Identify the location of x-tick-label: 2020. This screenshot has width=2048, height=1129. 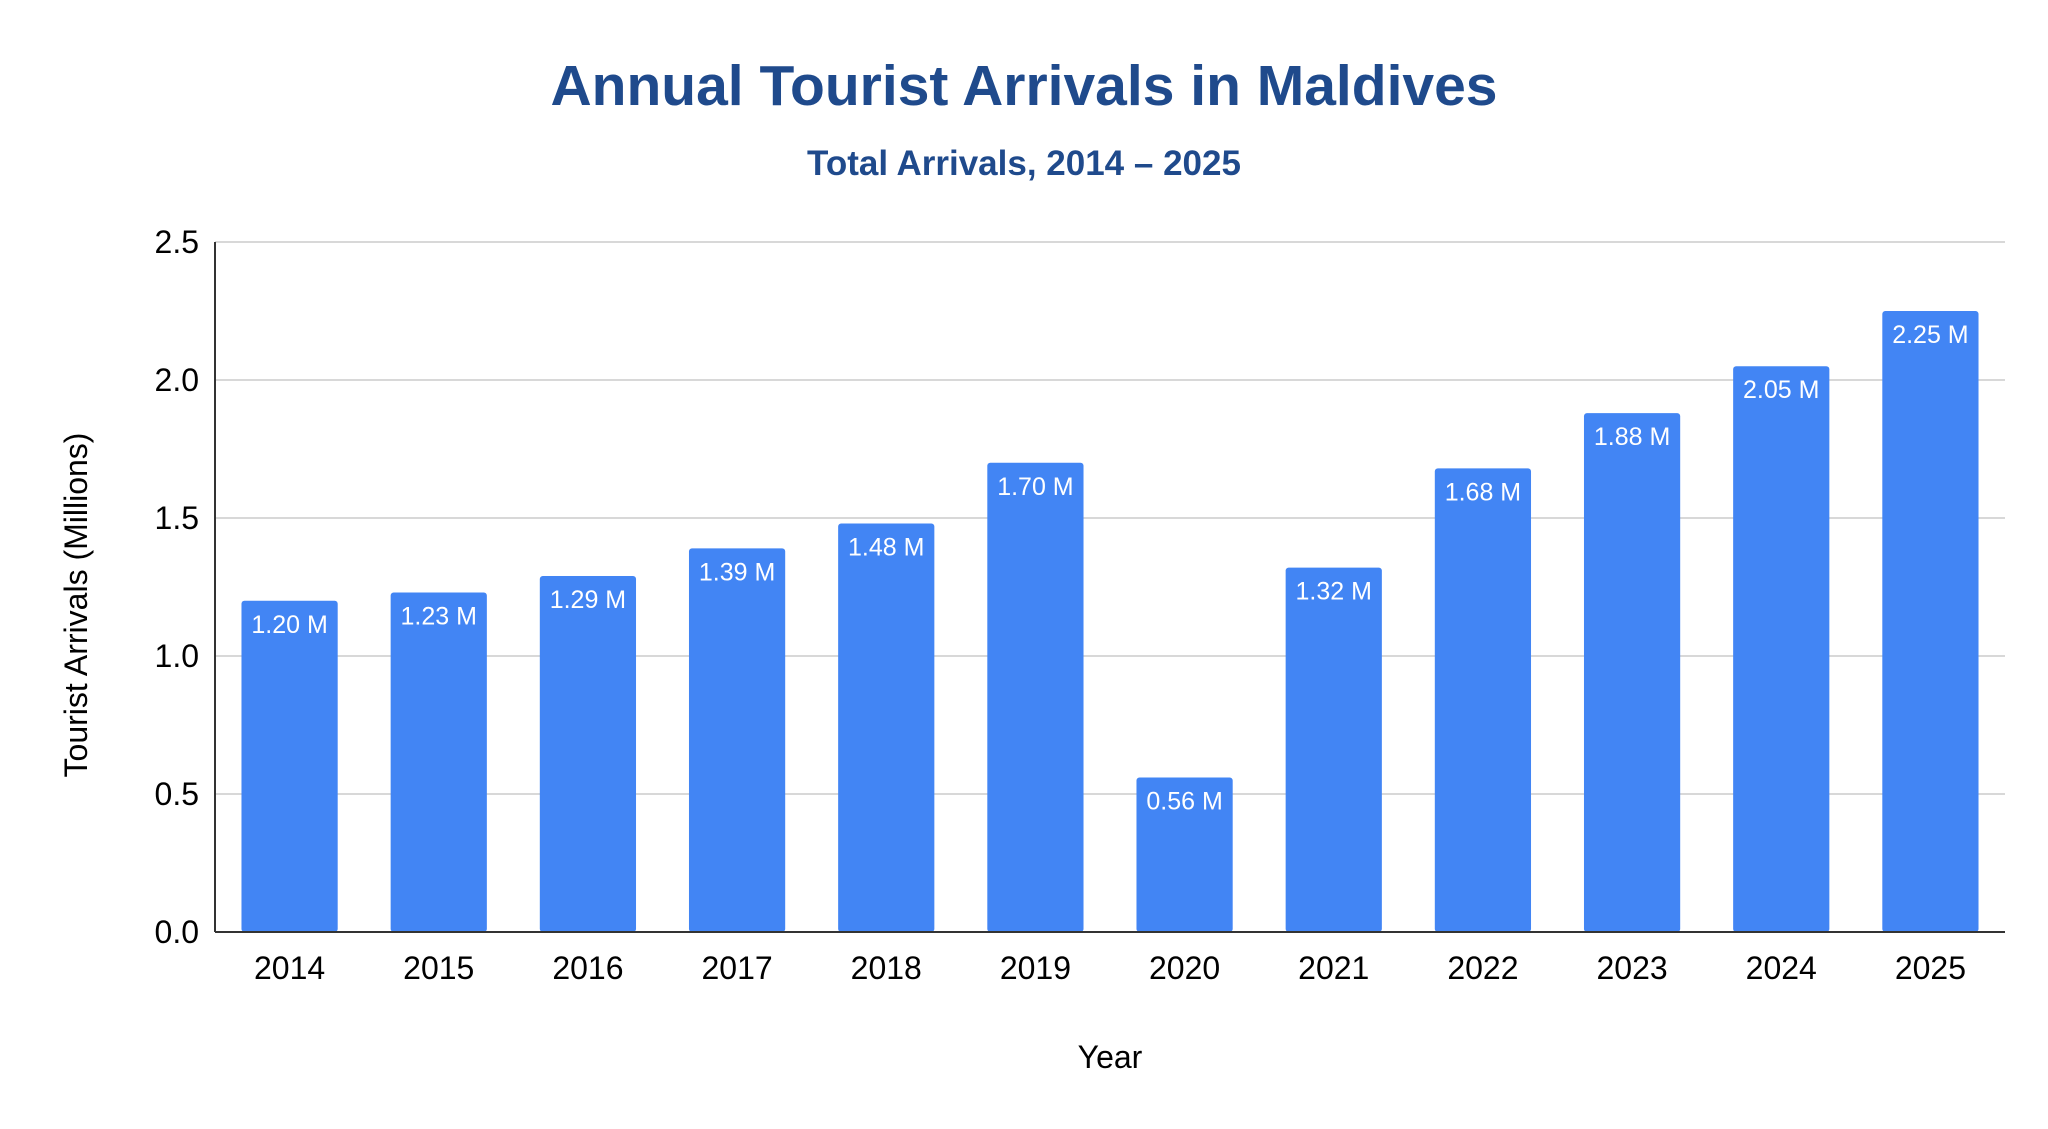
(1184, 968).